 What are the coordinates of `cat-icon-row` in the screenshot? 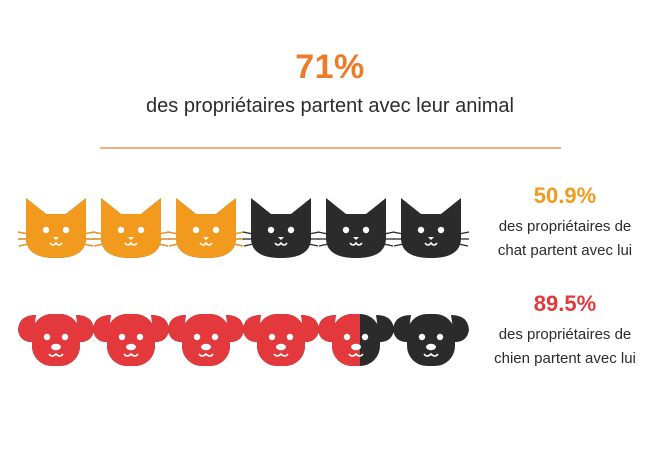 It's located at (240, 226).